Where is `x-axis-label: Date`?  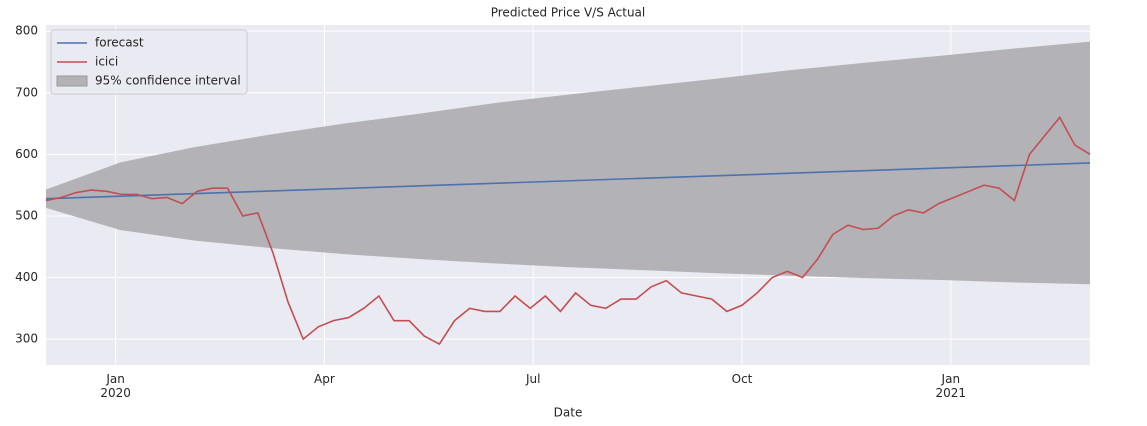
x-axis-label: Date is located at coordinates (568, 413).